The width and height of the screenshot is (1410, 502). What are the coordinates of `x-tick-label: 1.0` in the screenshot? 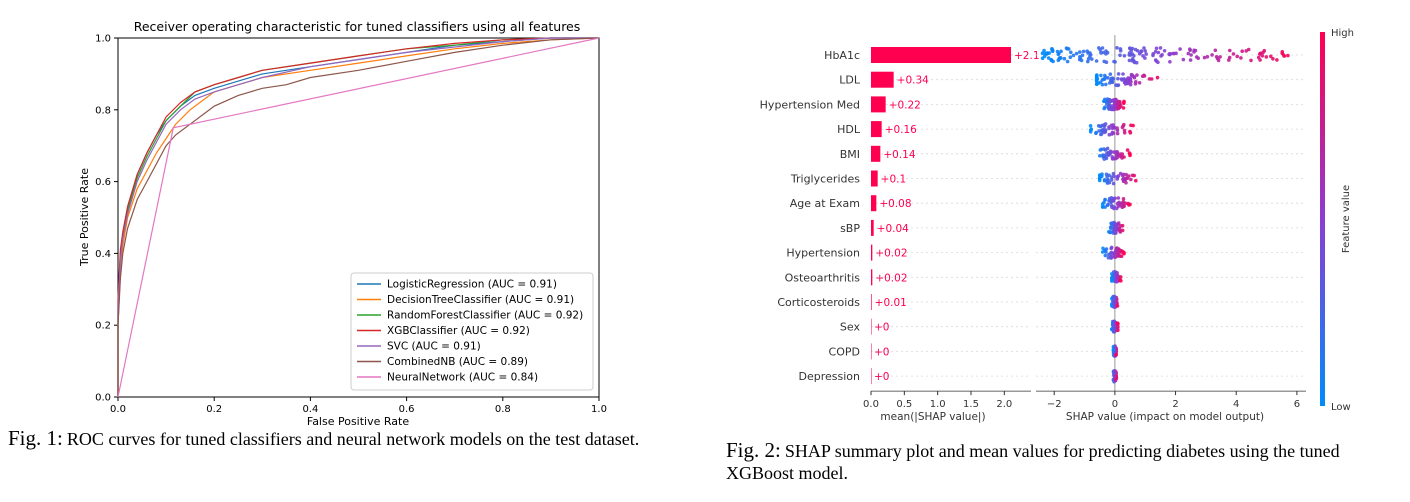 It's located at (599, 409).